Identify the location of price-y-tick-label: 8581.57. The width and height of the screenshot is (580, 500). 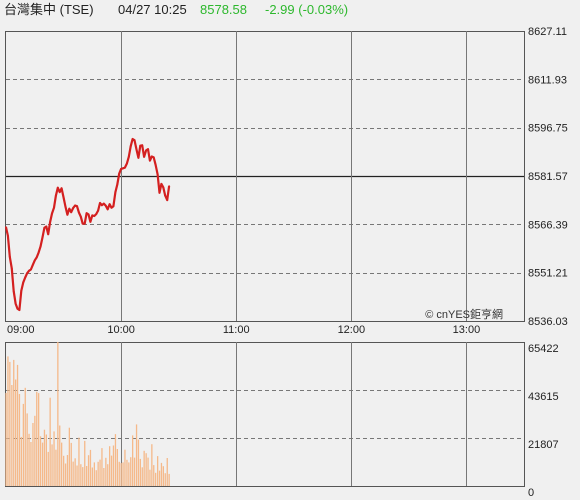
(548, 177).